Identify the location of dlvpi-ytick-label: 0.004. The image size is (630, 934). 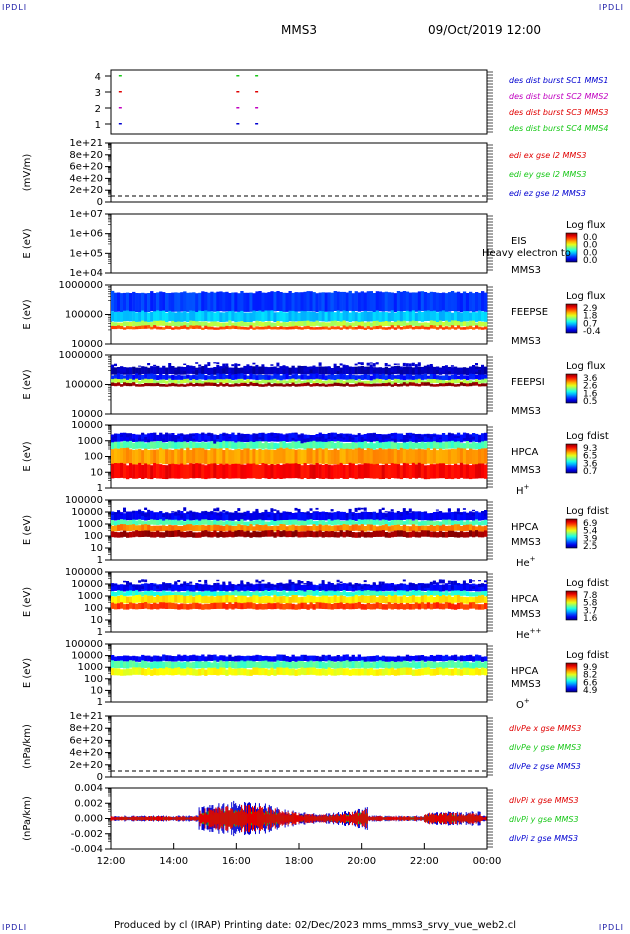
(88, 788).